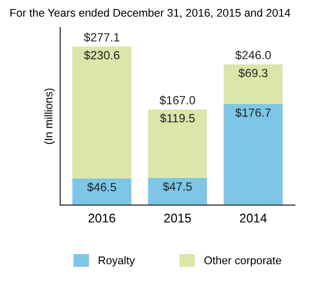 The image size is (317, 306). What do you see at coordinates (178, 101) in the screenshot?
I see `total-label: $167.0` at bounding box center [178, 101].